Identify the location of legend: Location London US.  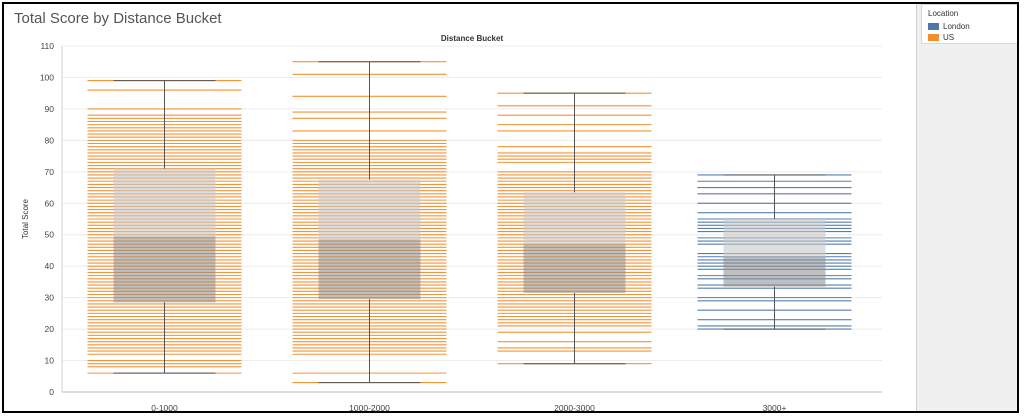
(969, 24).